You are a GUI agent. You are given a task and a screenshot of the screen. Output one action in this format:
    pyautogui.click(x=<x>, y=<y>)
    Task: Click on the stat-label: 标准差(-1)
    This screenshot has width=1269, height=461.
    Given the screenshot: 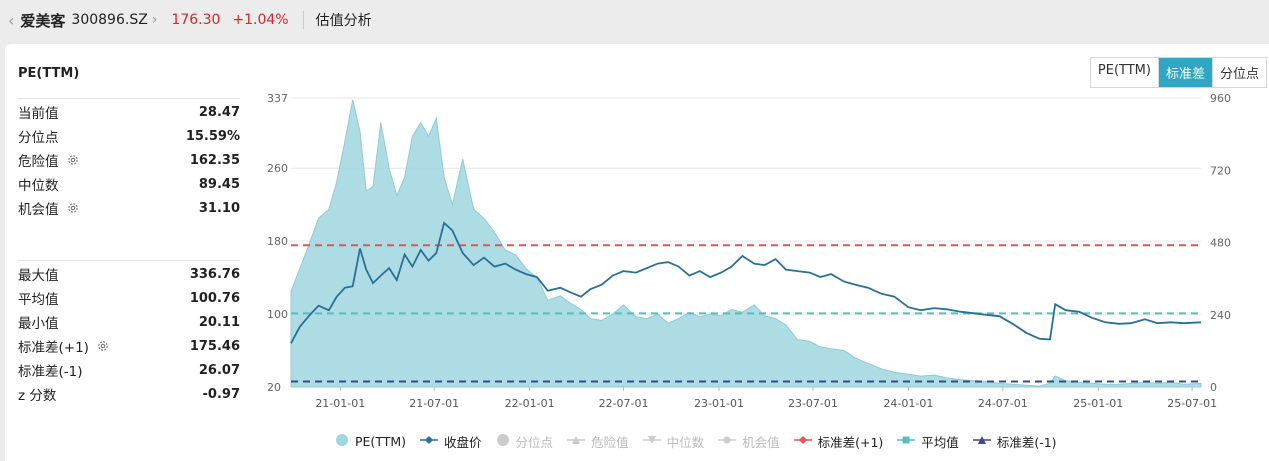 What is the action you would take?
    pyautogui.click(x=50, y=372)
    